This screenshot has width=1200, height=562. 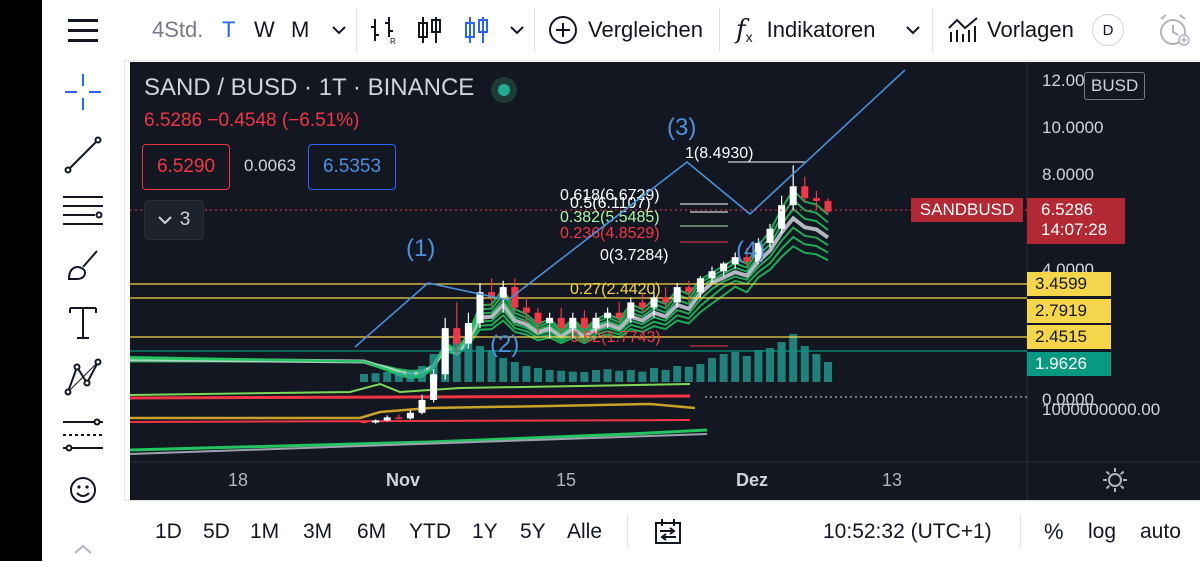 What do you see at coordinates (517, 30) in the screenshot?
I see `chart-type-chevron-icon` at bounding box center [517, 30].